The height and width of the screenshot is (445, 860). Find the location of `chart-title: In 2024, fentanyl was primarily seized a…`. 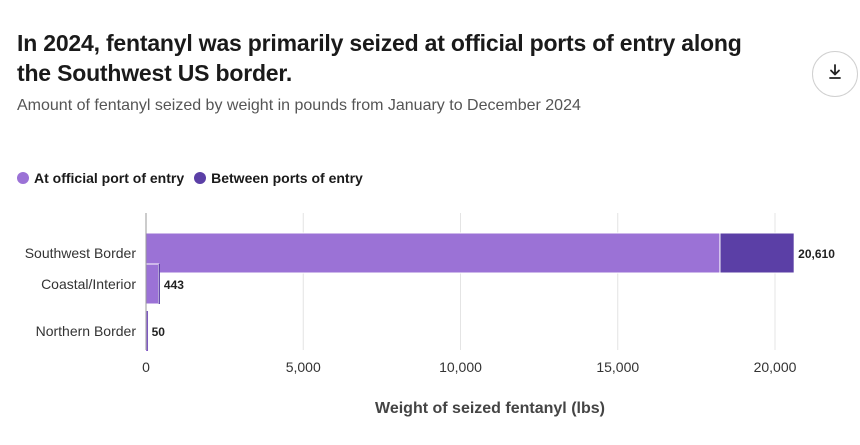

chart-title: In 2024, fentanyl was primarily seized a… is located at coordinates (379, 58).